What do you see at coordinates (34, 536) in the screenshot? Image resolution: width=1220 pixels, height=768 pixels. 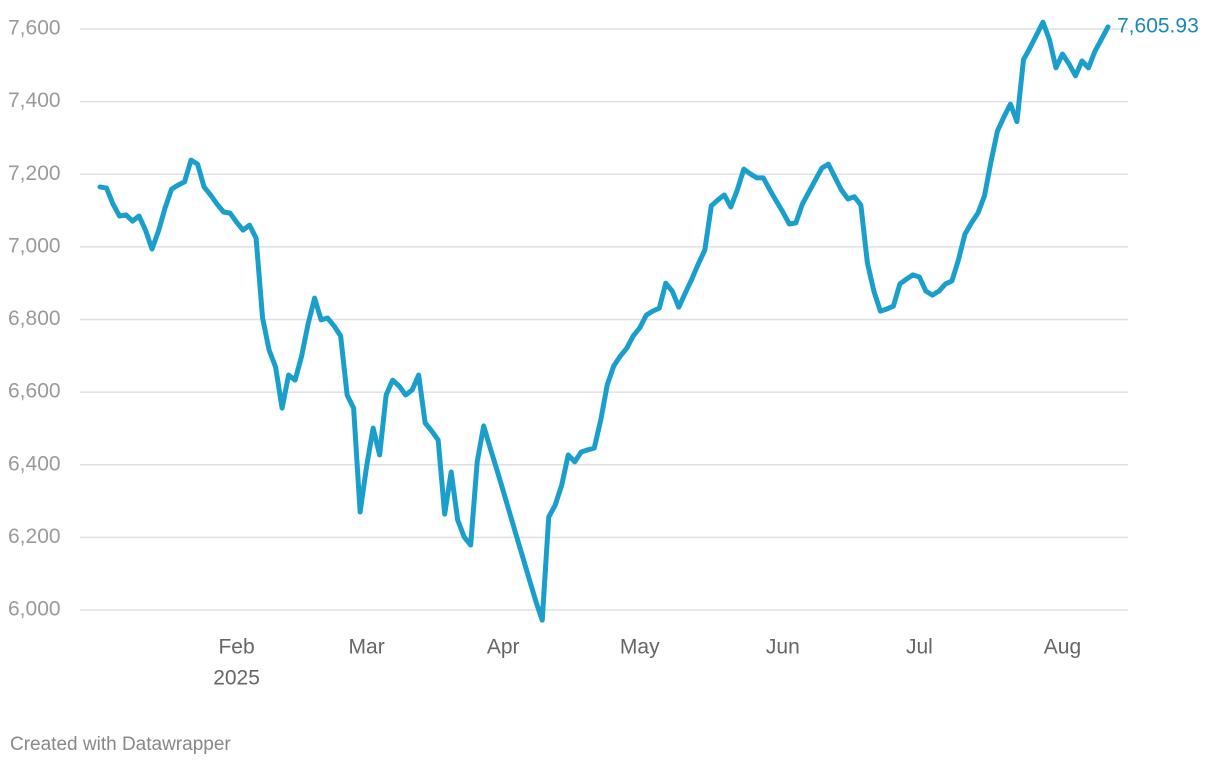 I see `y-tick-label: 6,200` at bounding box center [34, 536].